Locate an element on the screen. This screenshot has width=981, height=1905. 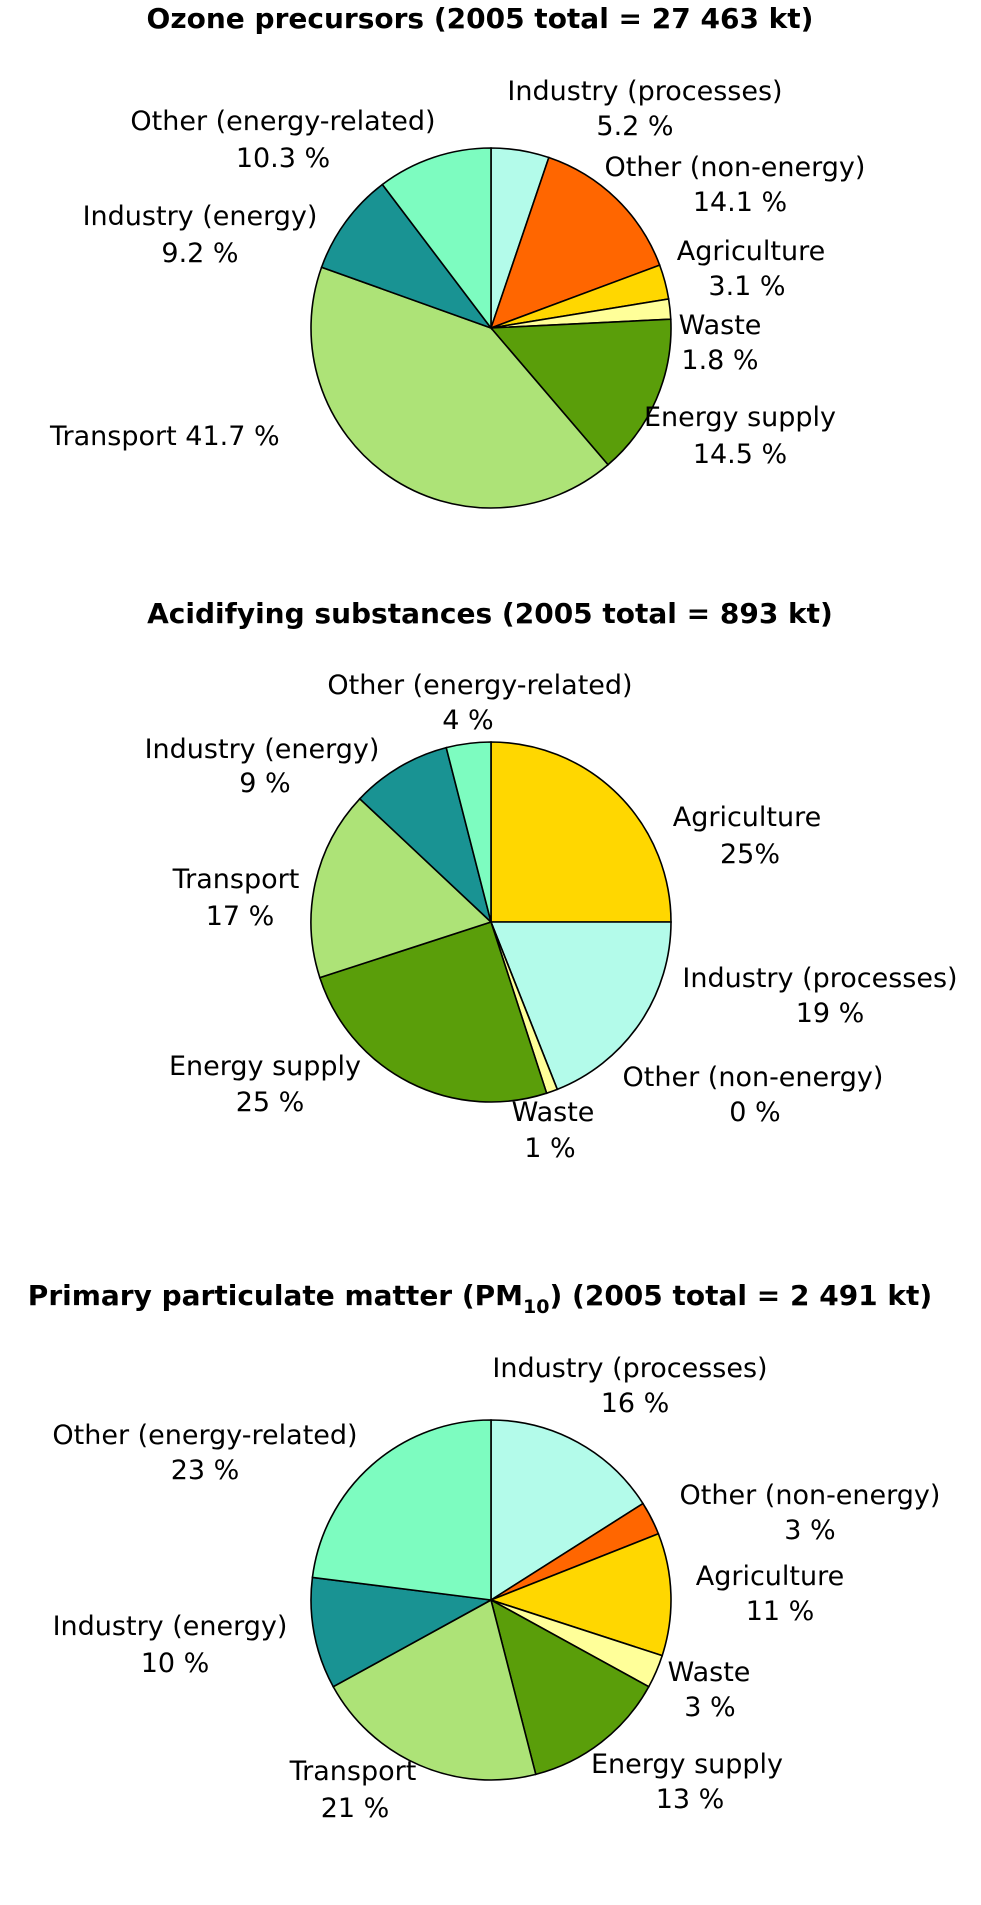
slice-value: 5.2 % is located at coordinates (634, 126).